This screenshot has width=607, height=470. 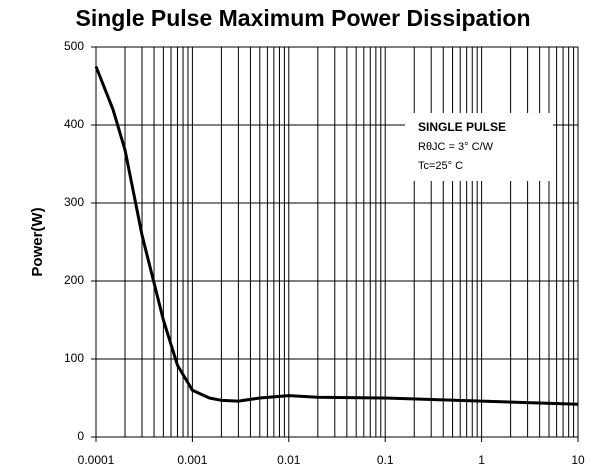 I want to click on x-tick-label: 0.0001, so click(x=96, y=460).